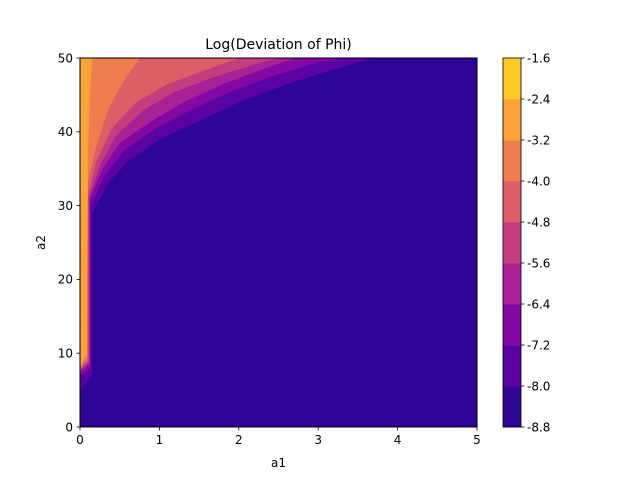 The image size is (640, 480). I want to click on chart-title: Log(Deviation of Phi), so click(278, 45).